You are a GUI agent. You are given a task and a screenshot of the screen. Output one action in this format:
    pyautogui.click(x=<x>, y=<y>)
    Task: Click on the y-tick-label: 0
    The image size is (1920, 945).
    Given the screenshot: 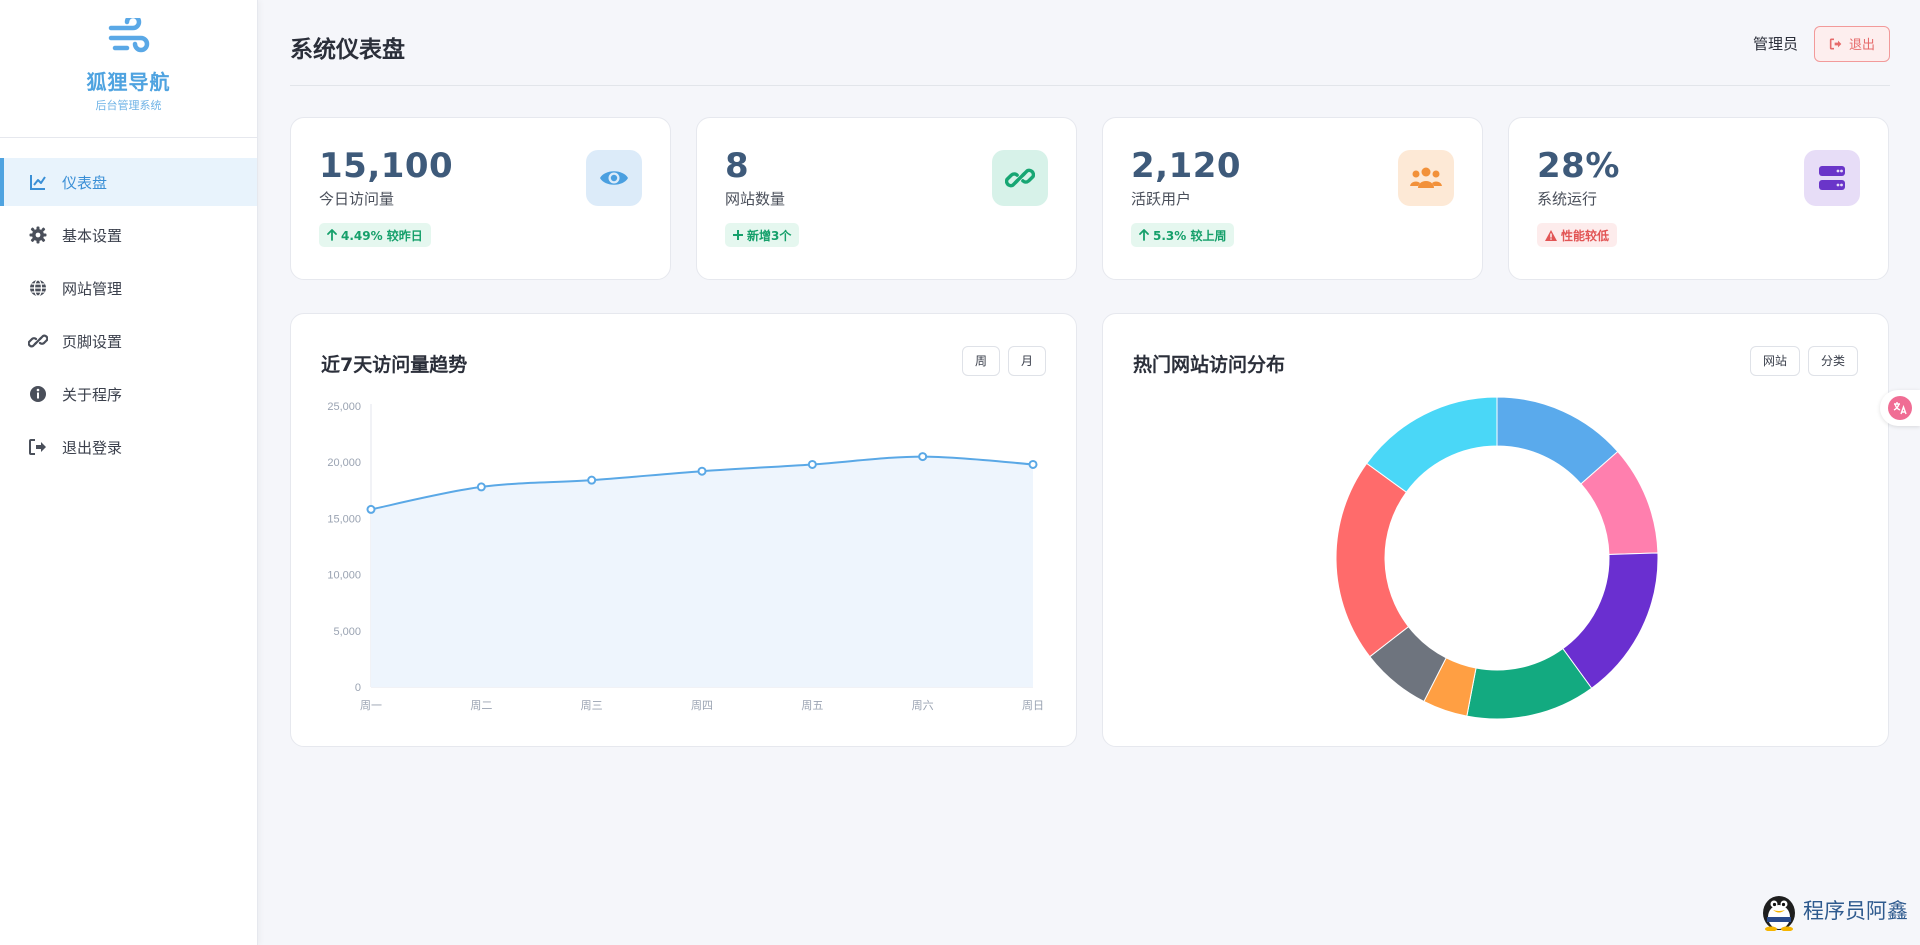 What is the action you would take?
    pyautogui.click(x=358, y=688)
    